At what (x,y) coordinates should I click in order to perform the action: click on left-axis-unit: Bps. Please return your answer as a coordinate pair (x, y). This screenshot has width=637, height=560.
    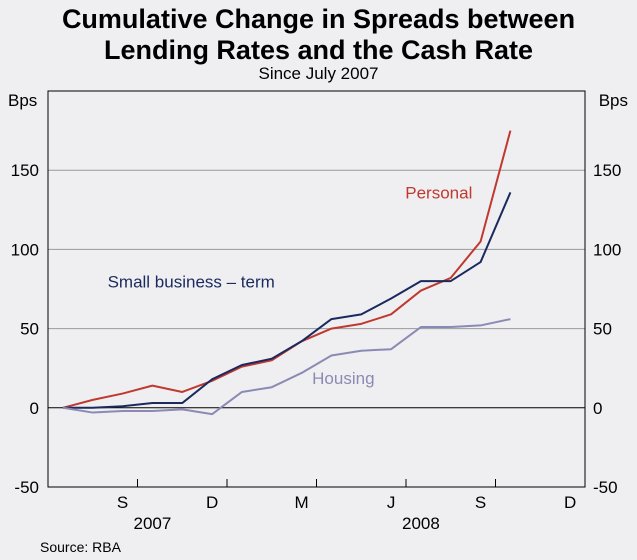
    Looking at the image, I should click on (23, 100).